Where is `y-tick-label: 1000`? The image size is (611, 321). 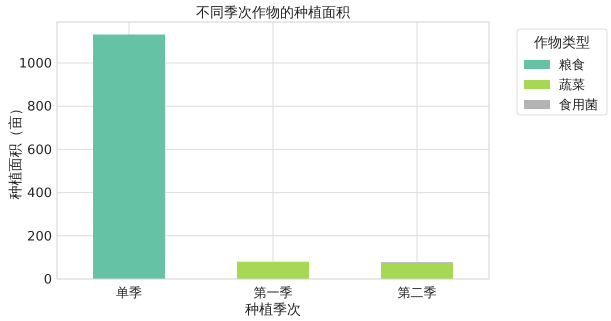
y-tick-label: 1000 is located at coordinates (35, 64).